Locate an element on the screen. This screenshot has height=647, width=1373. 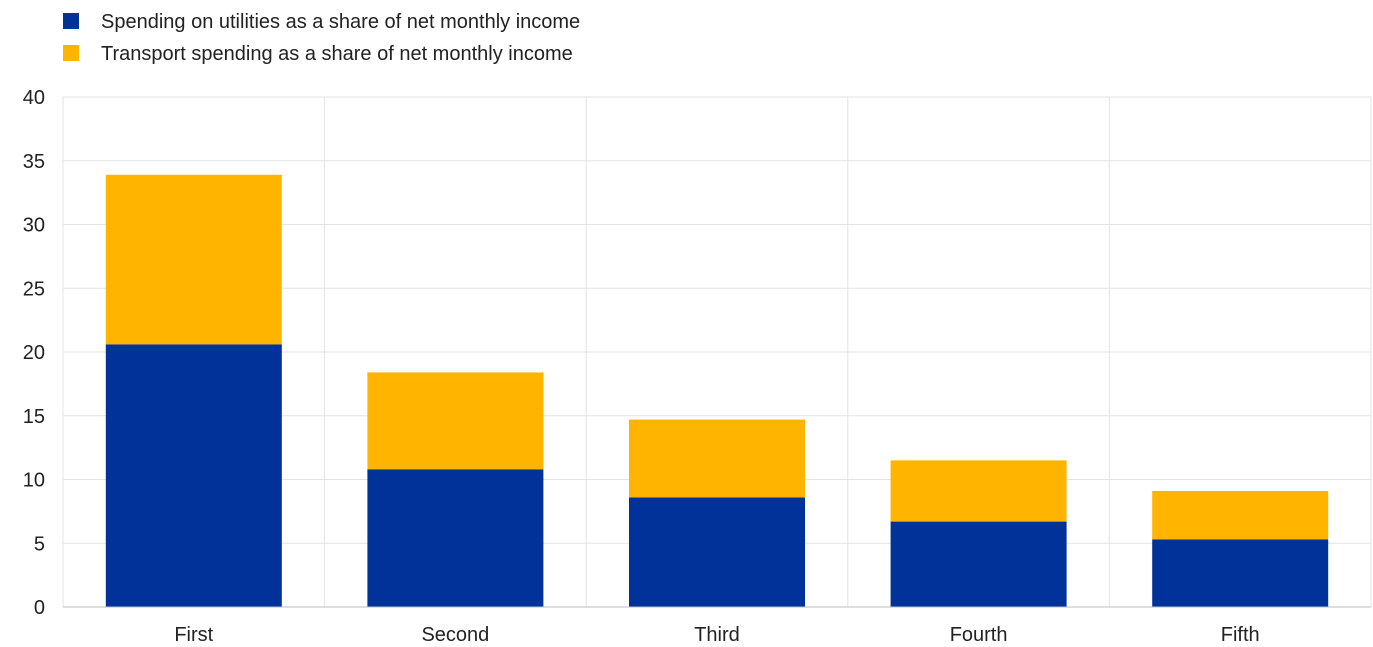
y-tick-label-25: 25 is located at coordinates (34, 289).